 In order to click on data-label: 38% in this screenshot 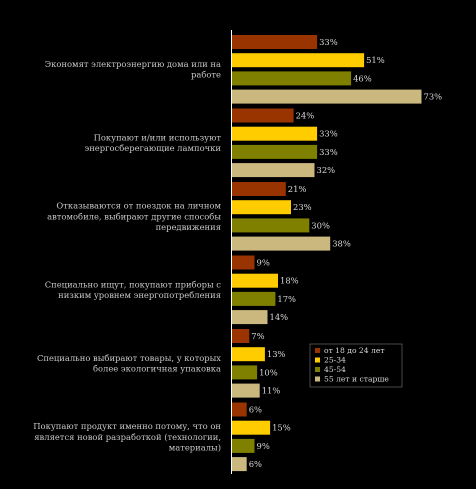, I will do `click(341, 244)`.